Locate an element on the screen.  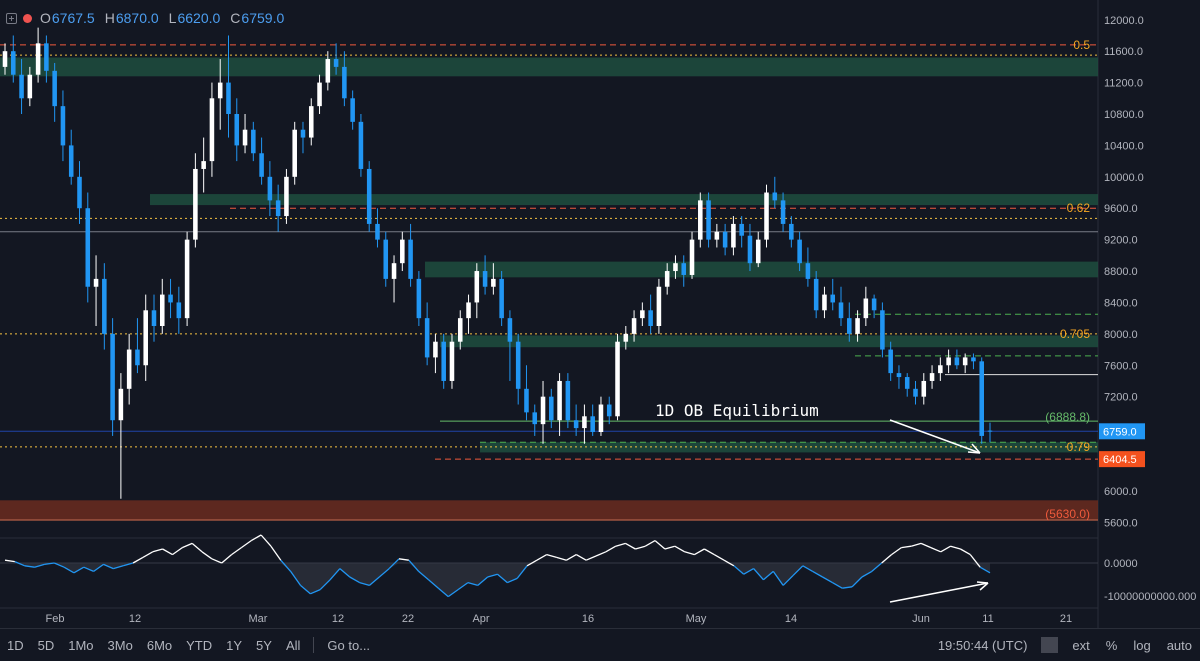
time-axis-label: May is located at coordinates (696, 619).